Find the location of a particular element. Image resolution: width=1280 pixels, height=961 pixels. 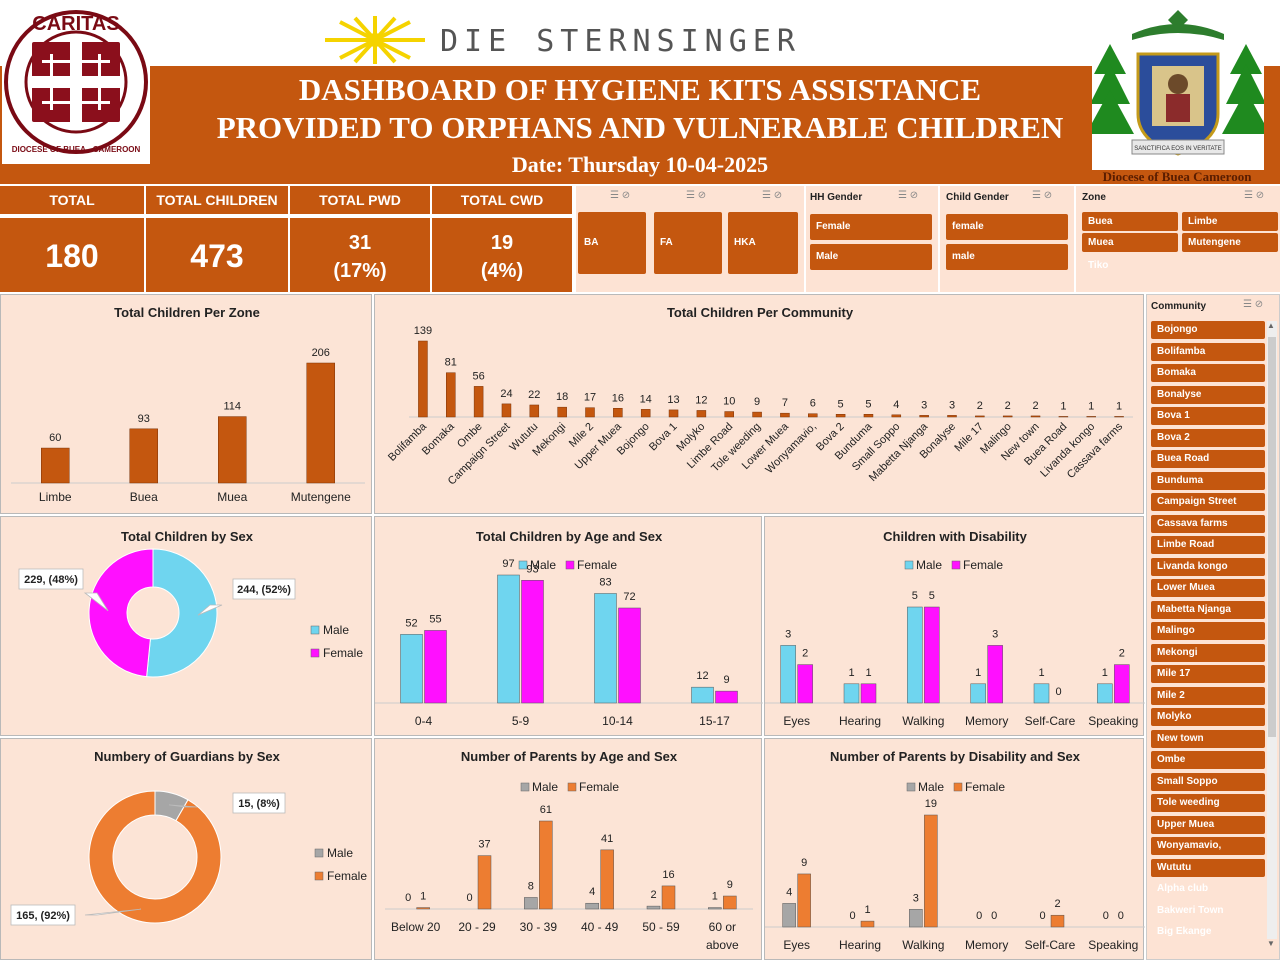

hh-gender-male: Male is located at coordinates (871, 257).